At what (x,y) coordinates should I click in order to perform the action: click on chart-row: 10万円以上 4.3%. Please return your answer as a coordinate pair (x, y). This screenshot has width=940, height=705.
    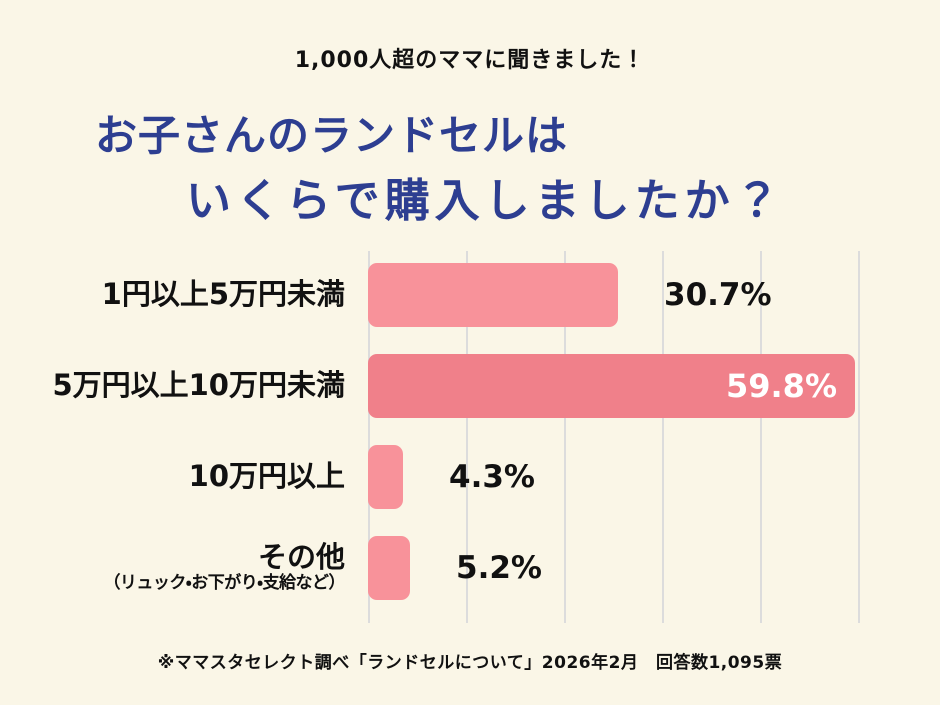
    Looking at the image, I should click on (470, 476).